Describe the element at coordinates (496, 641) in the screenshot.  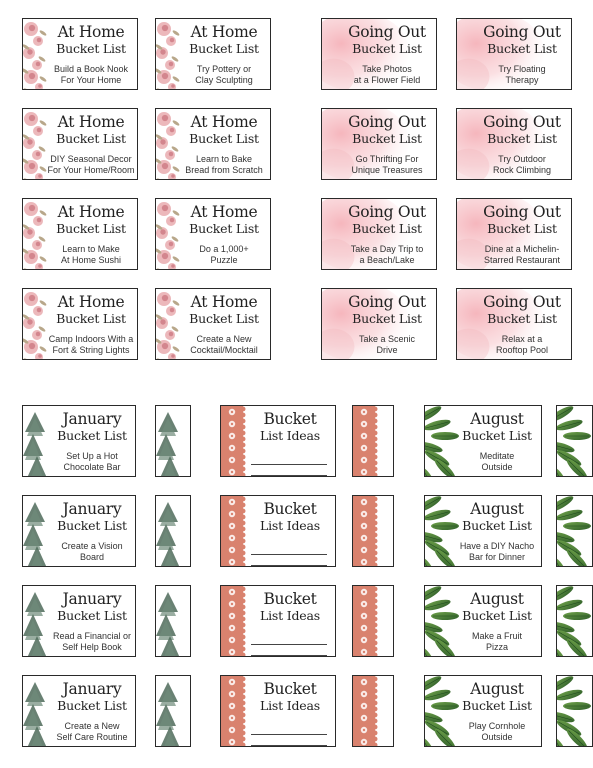
I see `card-description: Make a Fruit Pizza` at that location.